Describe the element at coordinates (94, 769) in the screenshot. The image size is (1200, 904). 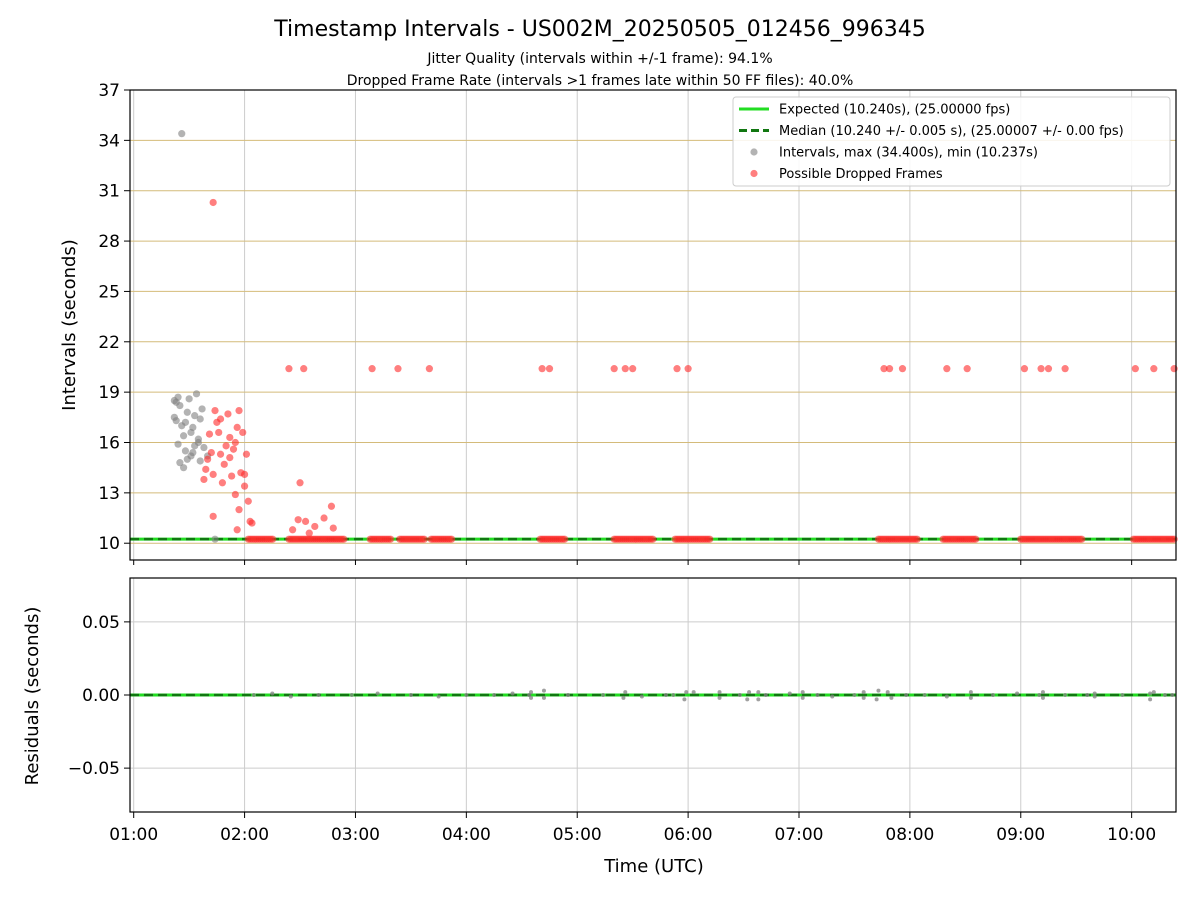
I see `bottom-y-tick-label: −0.05` at that location.